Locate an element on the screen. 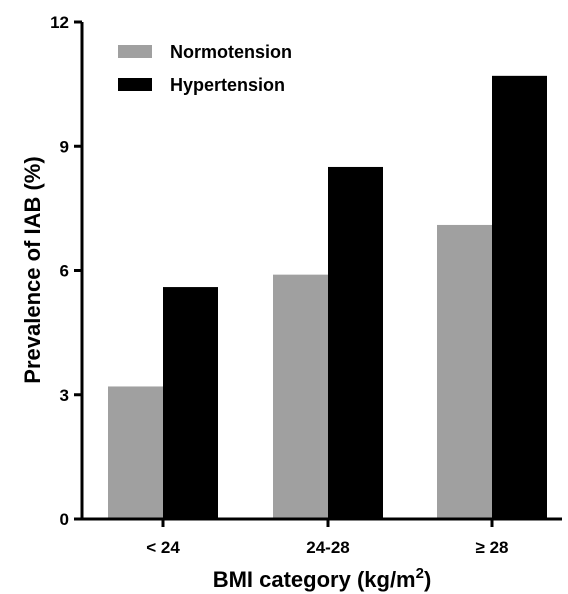 The image size is (568, 594). y-tick-label: 0 is located at coordinates (64, 519).